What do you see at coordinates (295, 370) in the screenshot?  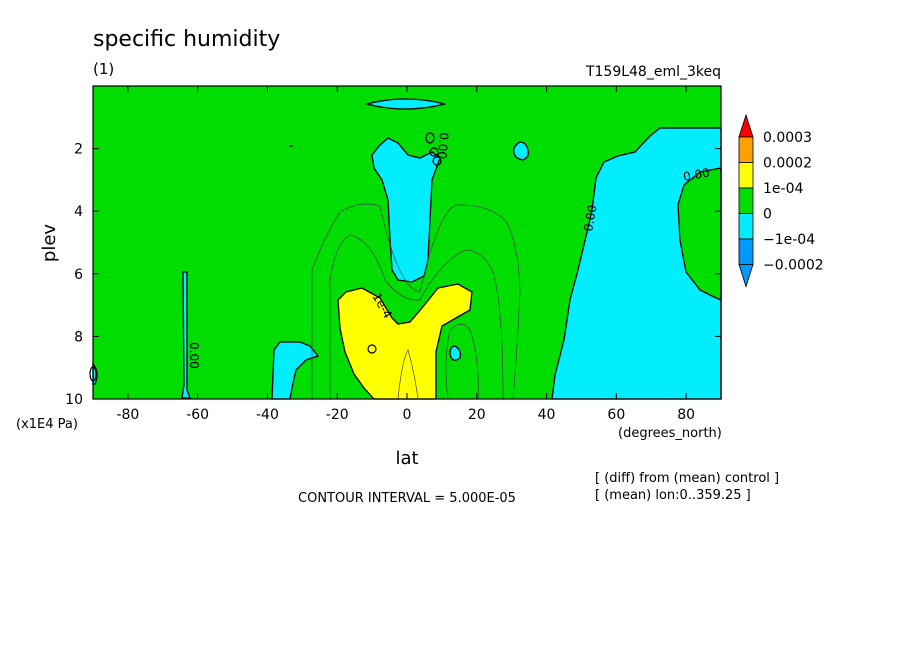 I see `region-west-patch` at bounding box center [295, 370].